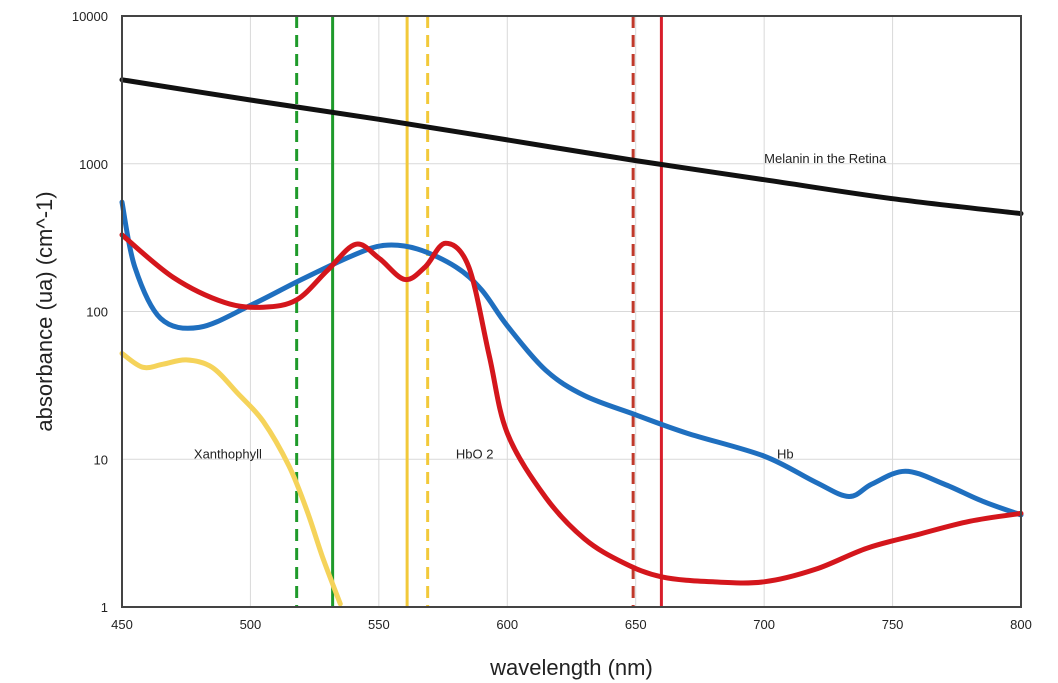 This screenshot has height=683, width=1058. What do you see at coordinates (785, 453) in the screenshot?
I see `series-annotation: Hb` at bounding box center [785, 453].